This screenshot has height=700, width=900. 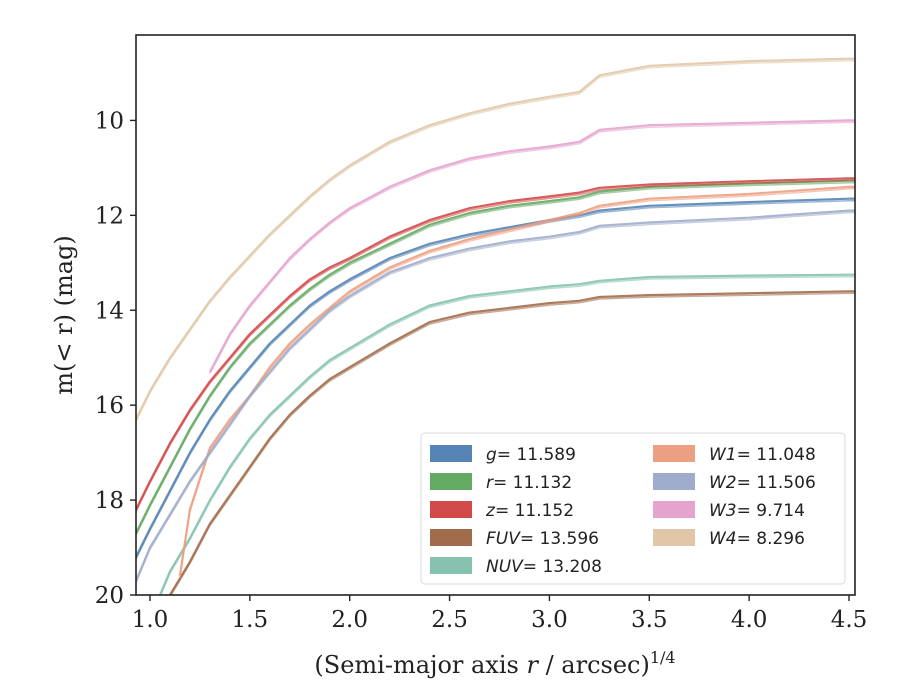 I want to click on legend-series-name: r, so click(x=490, y=483).